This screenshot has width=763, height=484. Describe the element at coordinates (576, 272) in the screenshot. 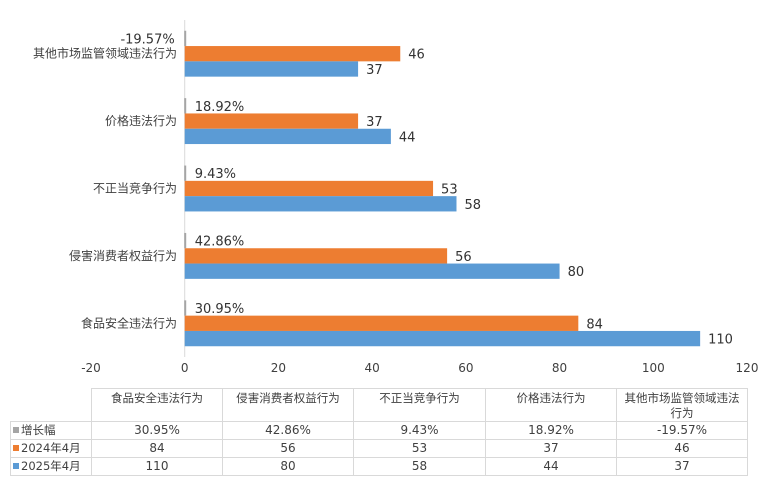

I see `data-label: 80` at that location.